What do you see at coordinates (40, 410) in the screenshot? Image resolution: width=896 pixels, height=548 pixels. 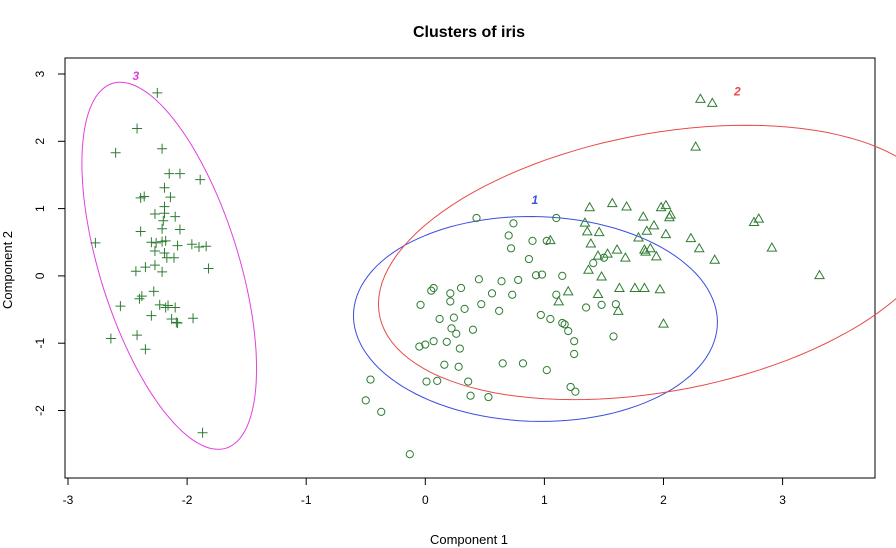 I see `y-tick-label: -2` at bounding box center [40, 410].